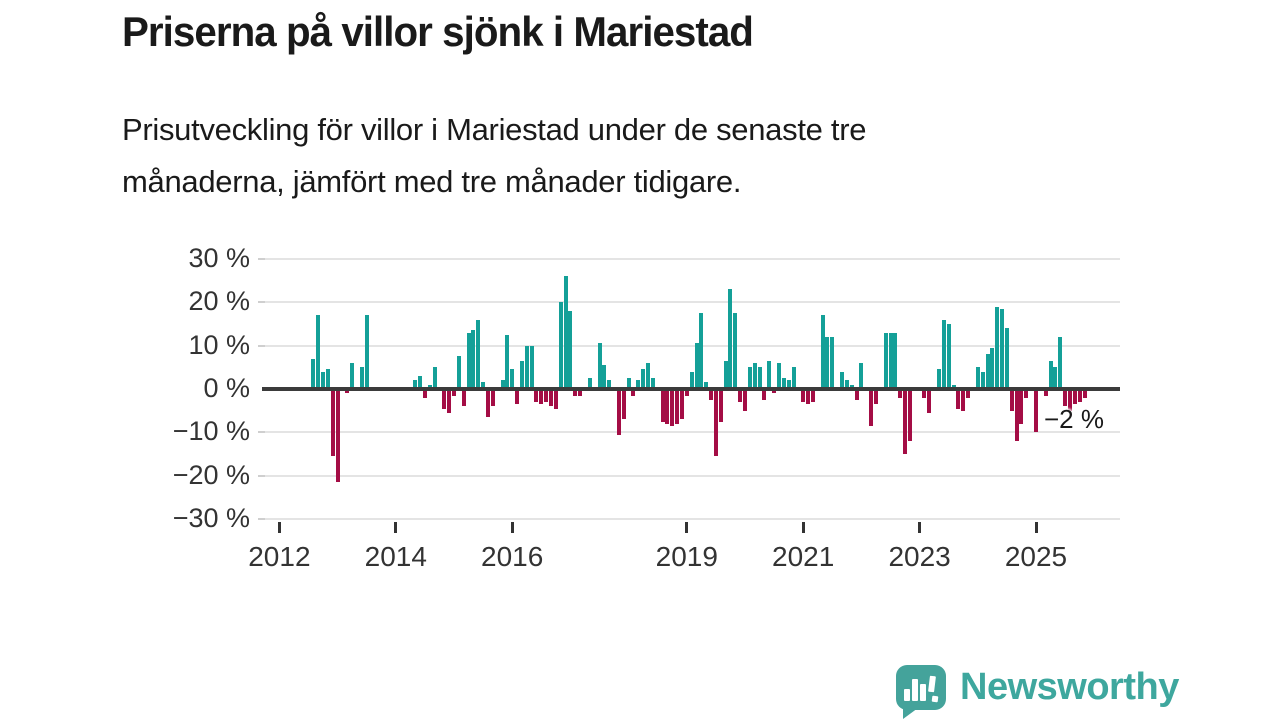 Image resolution: width=1280 pixels, height=720 pixels. What do you see at coordinates (219, 344) in the screenshot?
I see `y-axis-label-10: 10 %` at bounding box center [219, 344].